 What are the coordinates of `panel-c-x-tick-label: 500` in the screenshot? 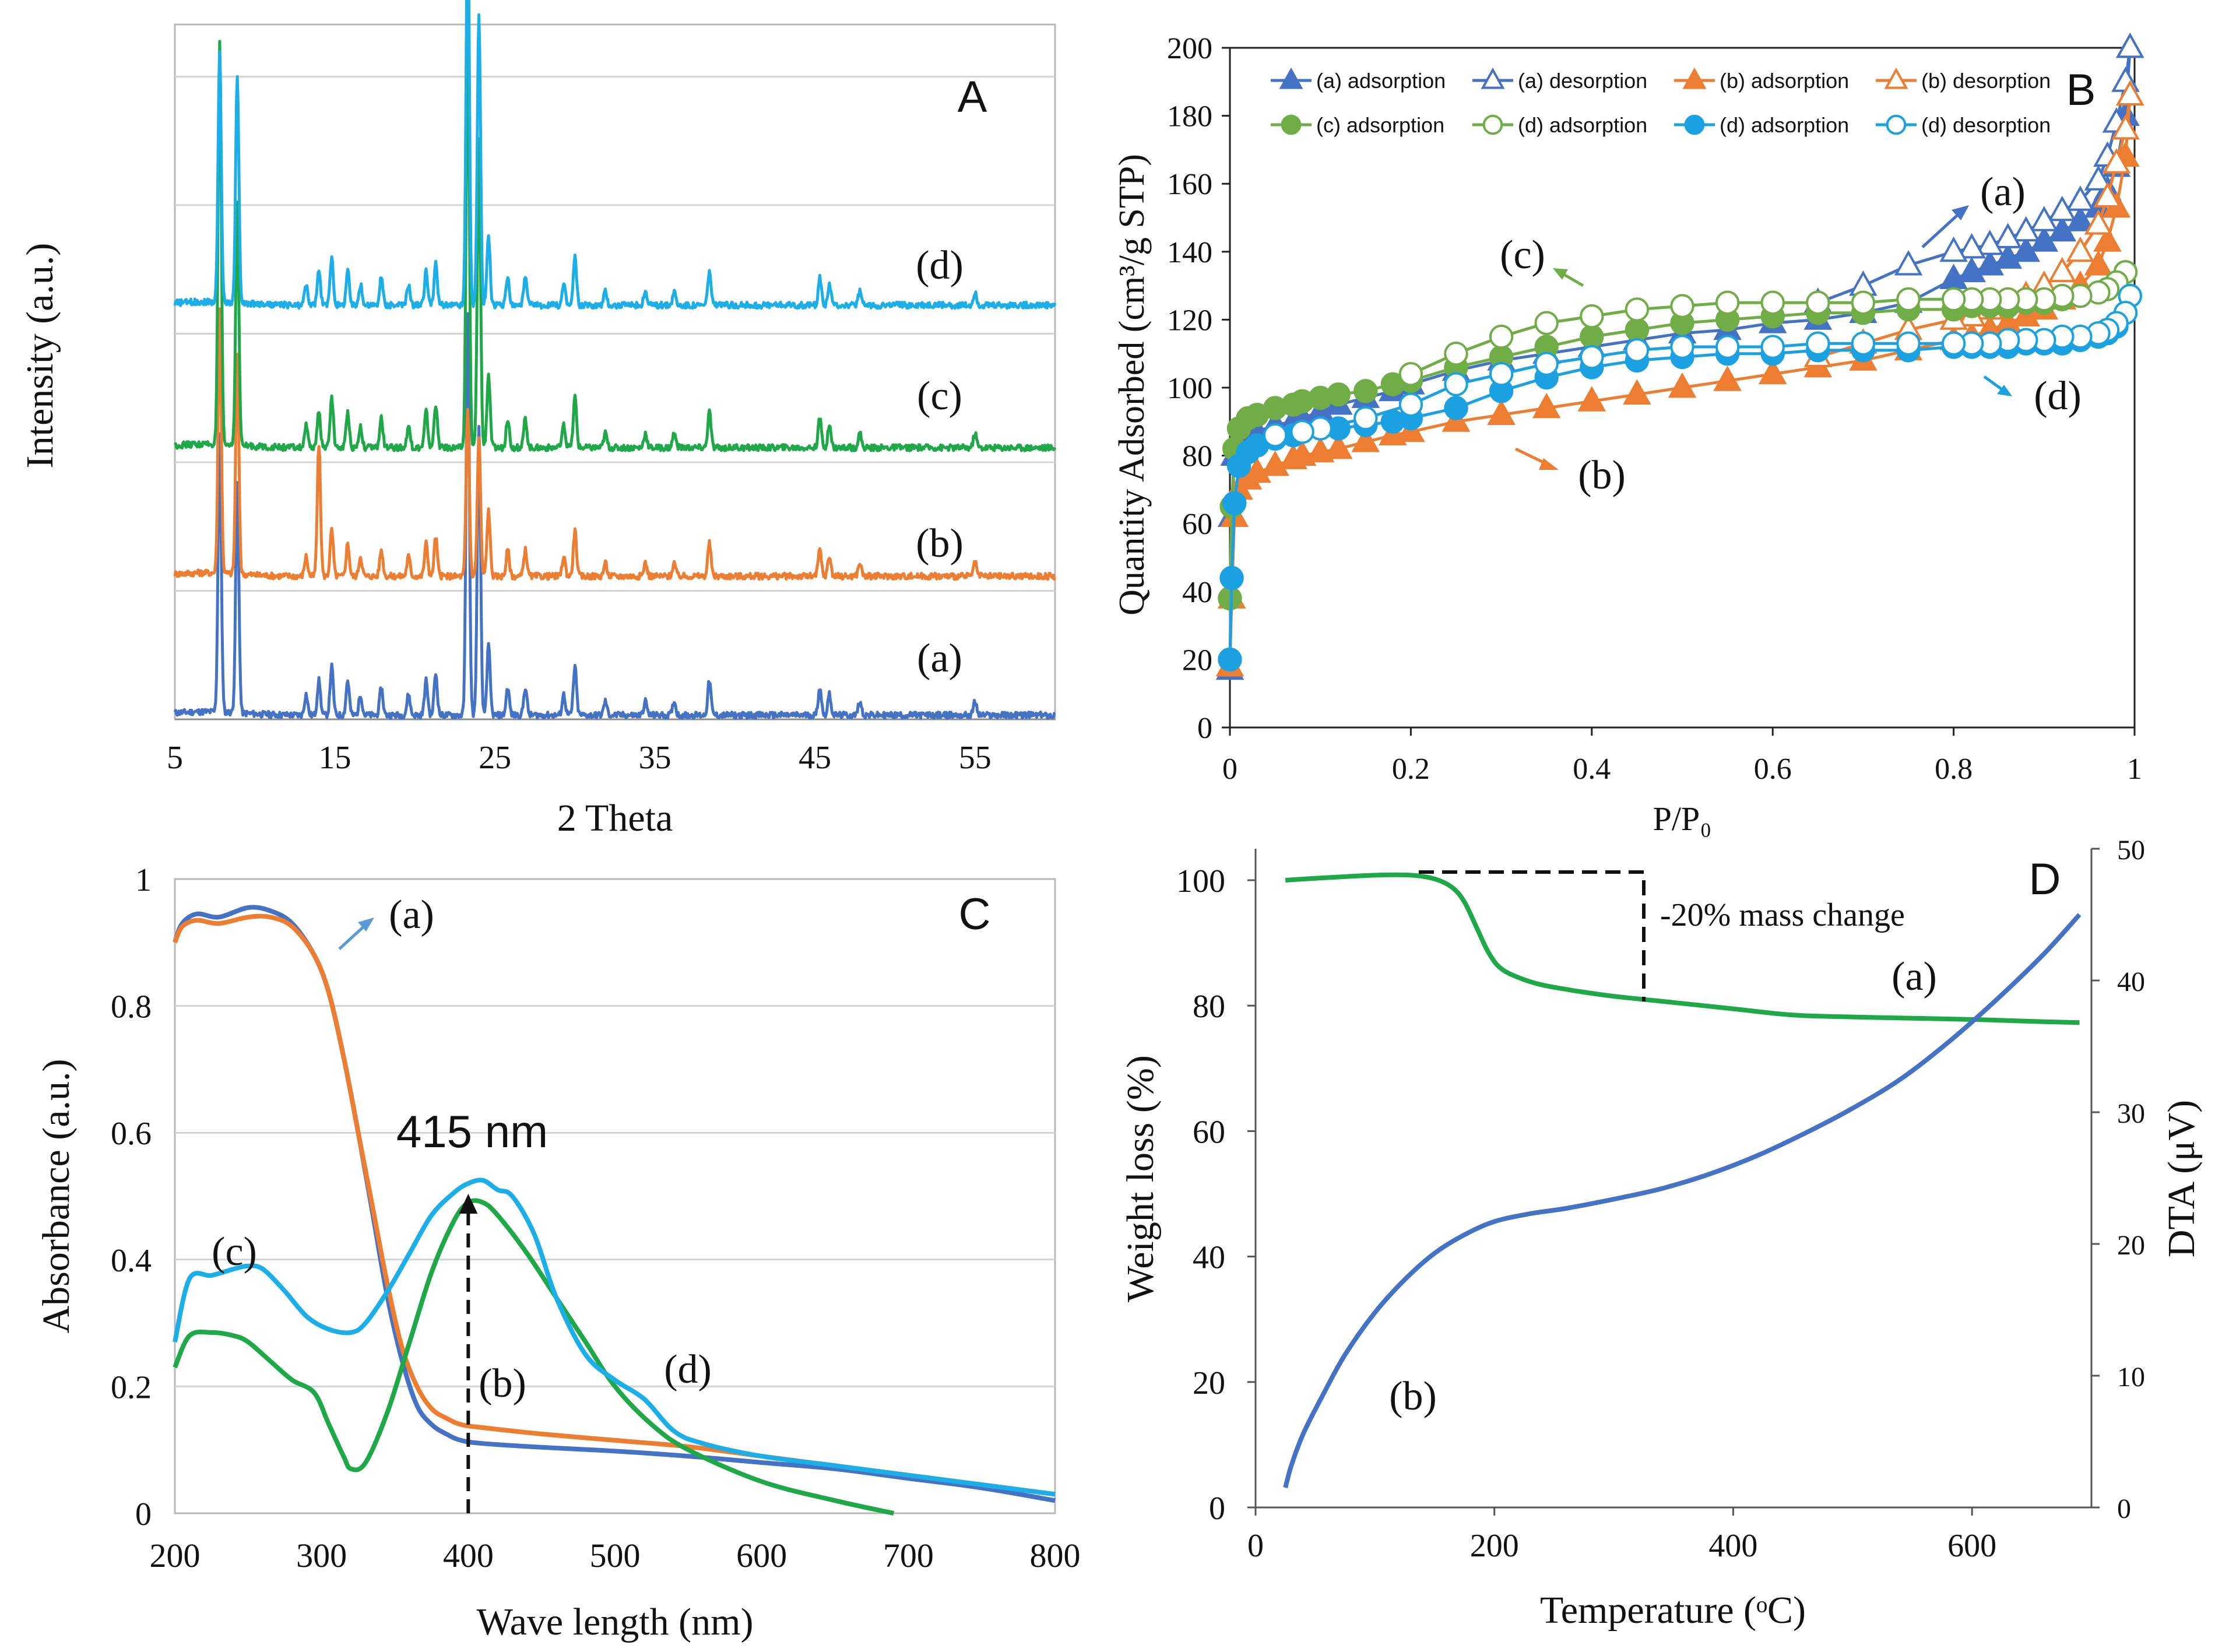 It's located at (615, 1555).